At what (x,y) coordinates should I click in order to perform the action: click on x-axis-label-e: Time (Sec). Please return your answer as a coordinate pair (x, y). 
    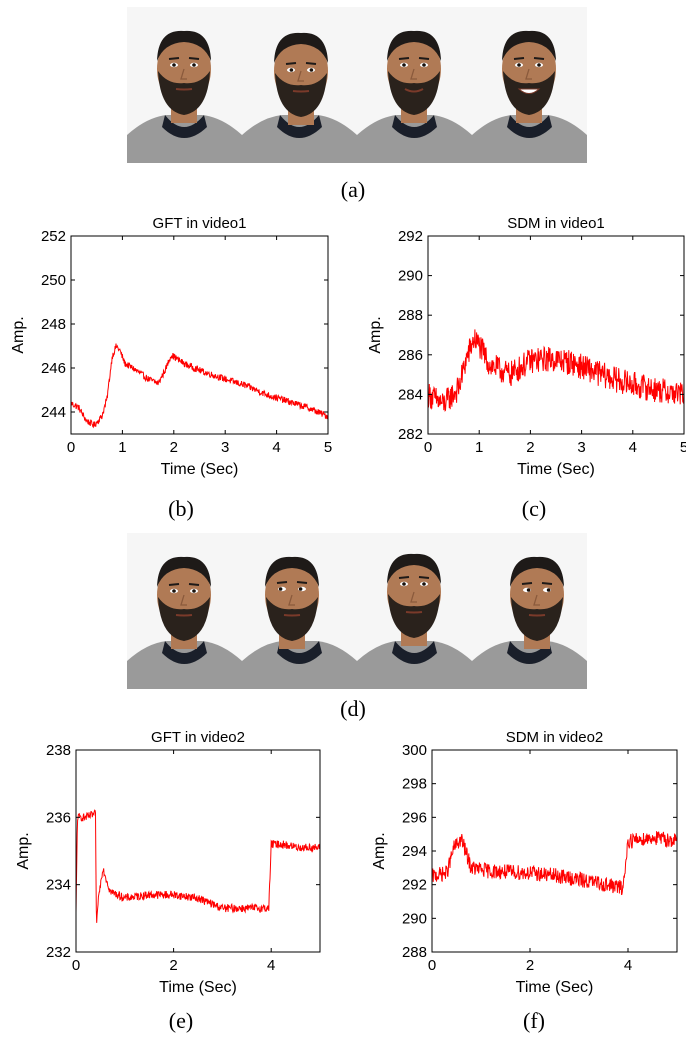
    Looking at the image, I should click on (198, 987).